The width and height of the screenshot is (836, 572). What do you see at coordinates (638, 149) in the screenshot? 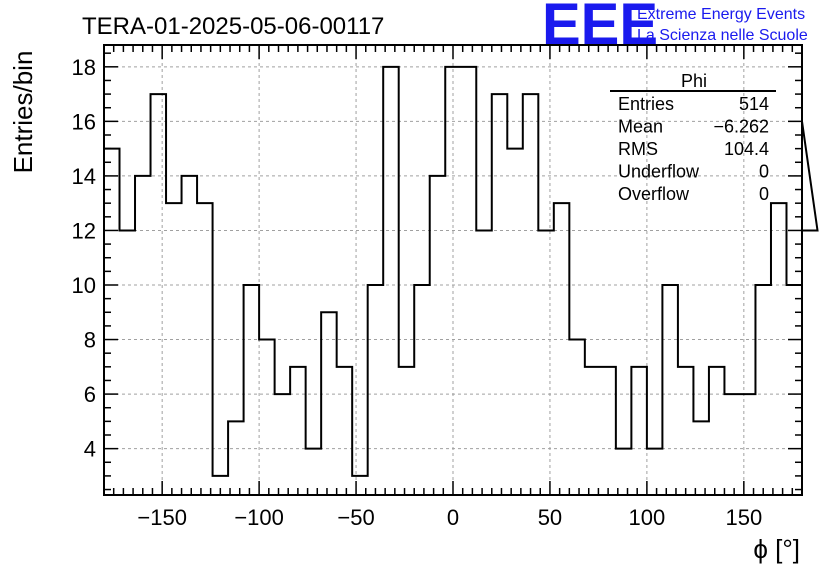
I see `stats-label: RMS` at bounding box center [638, 149].